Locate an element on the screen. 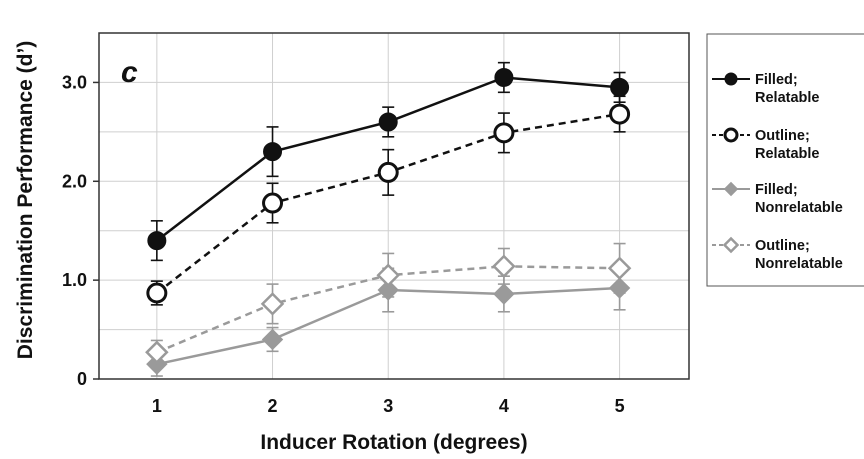  legend-item: Outline; Nonrelatable is located at coordinates (777, 254).